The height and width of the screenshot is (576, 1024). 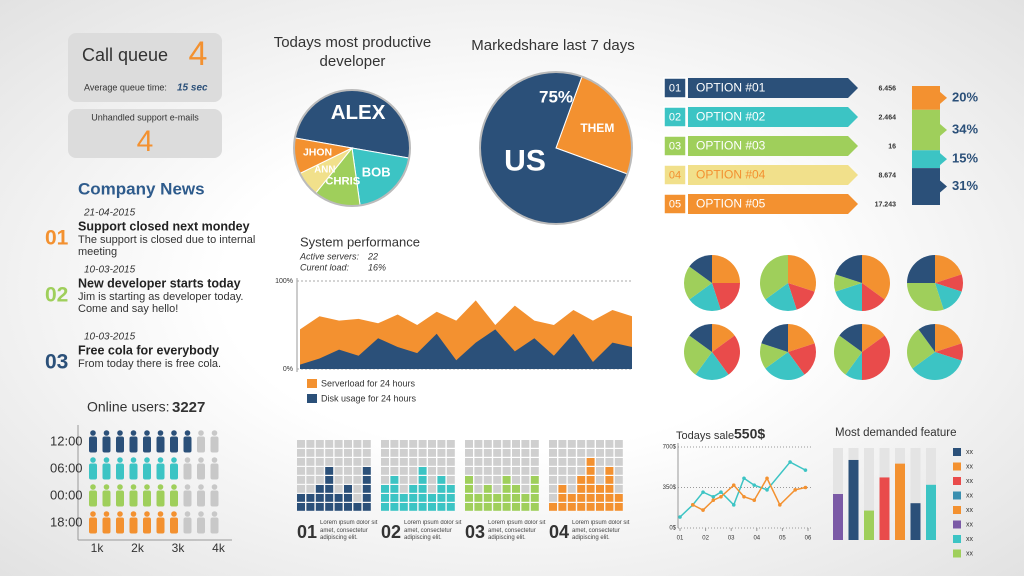 I want to click on bar-background, so click(x=869, y=494).